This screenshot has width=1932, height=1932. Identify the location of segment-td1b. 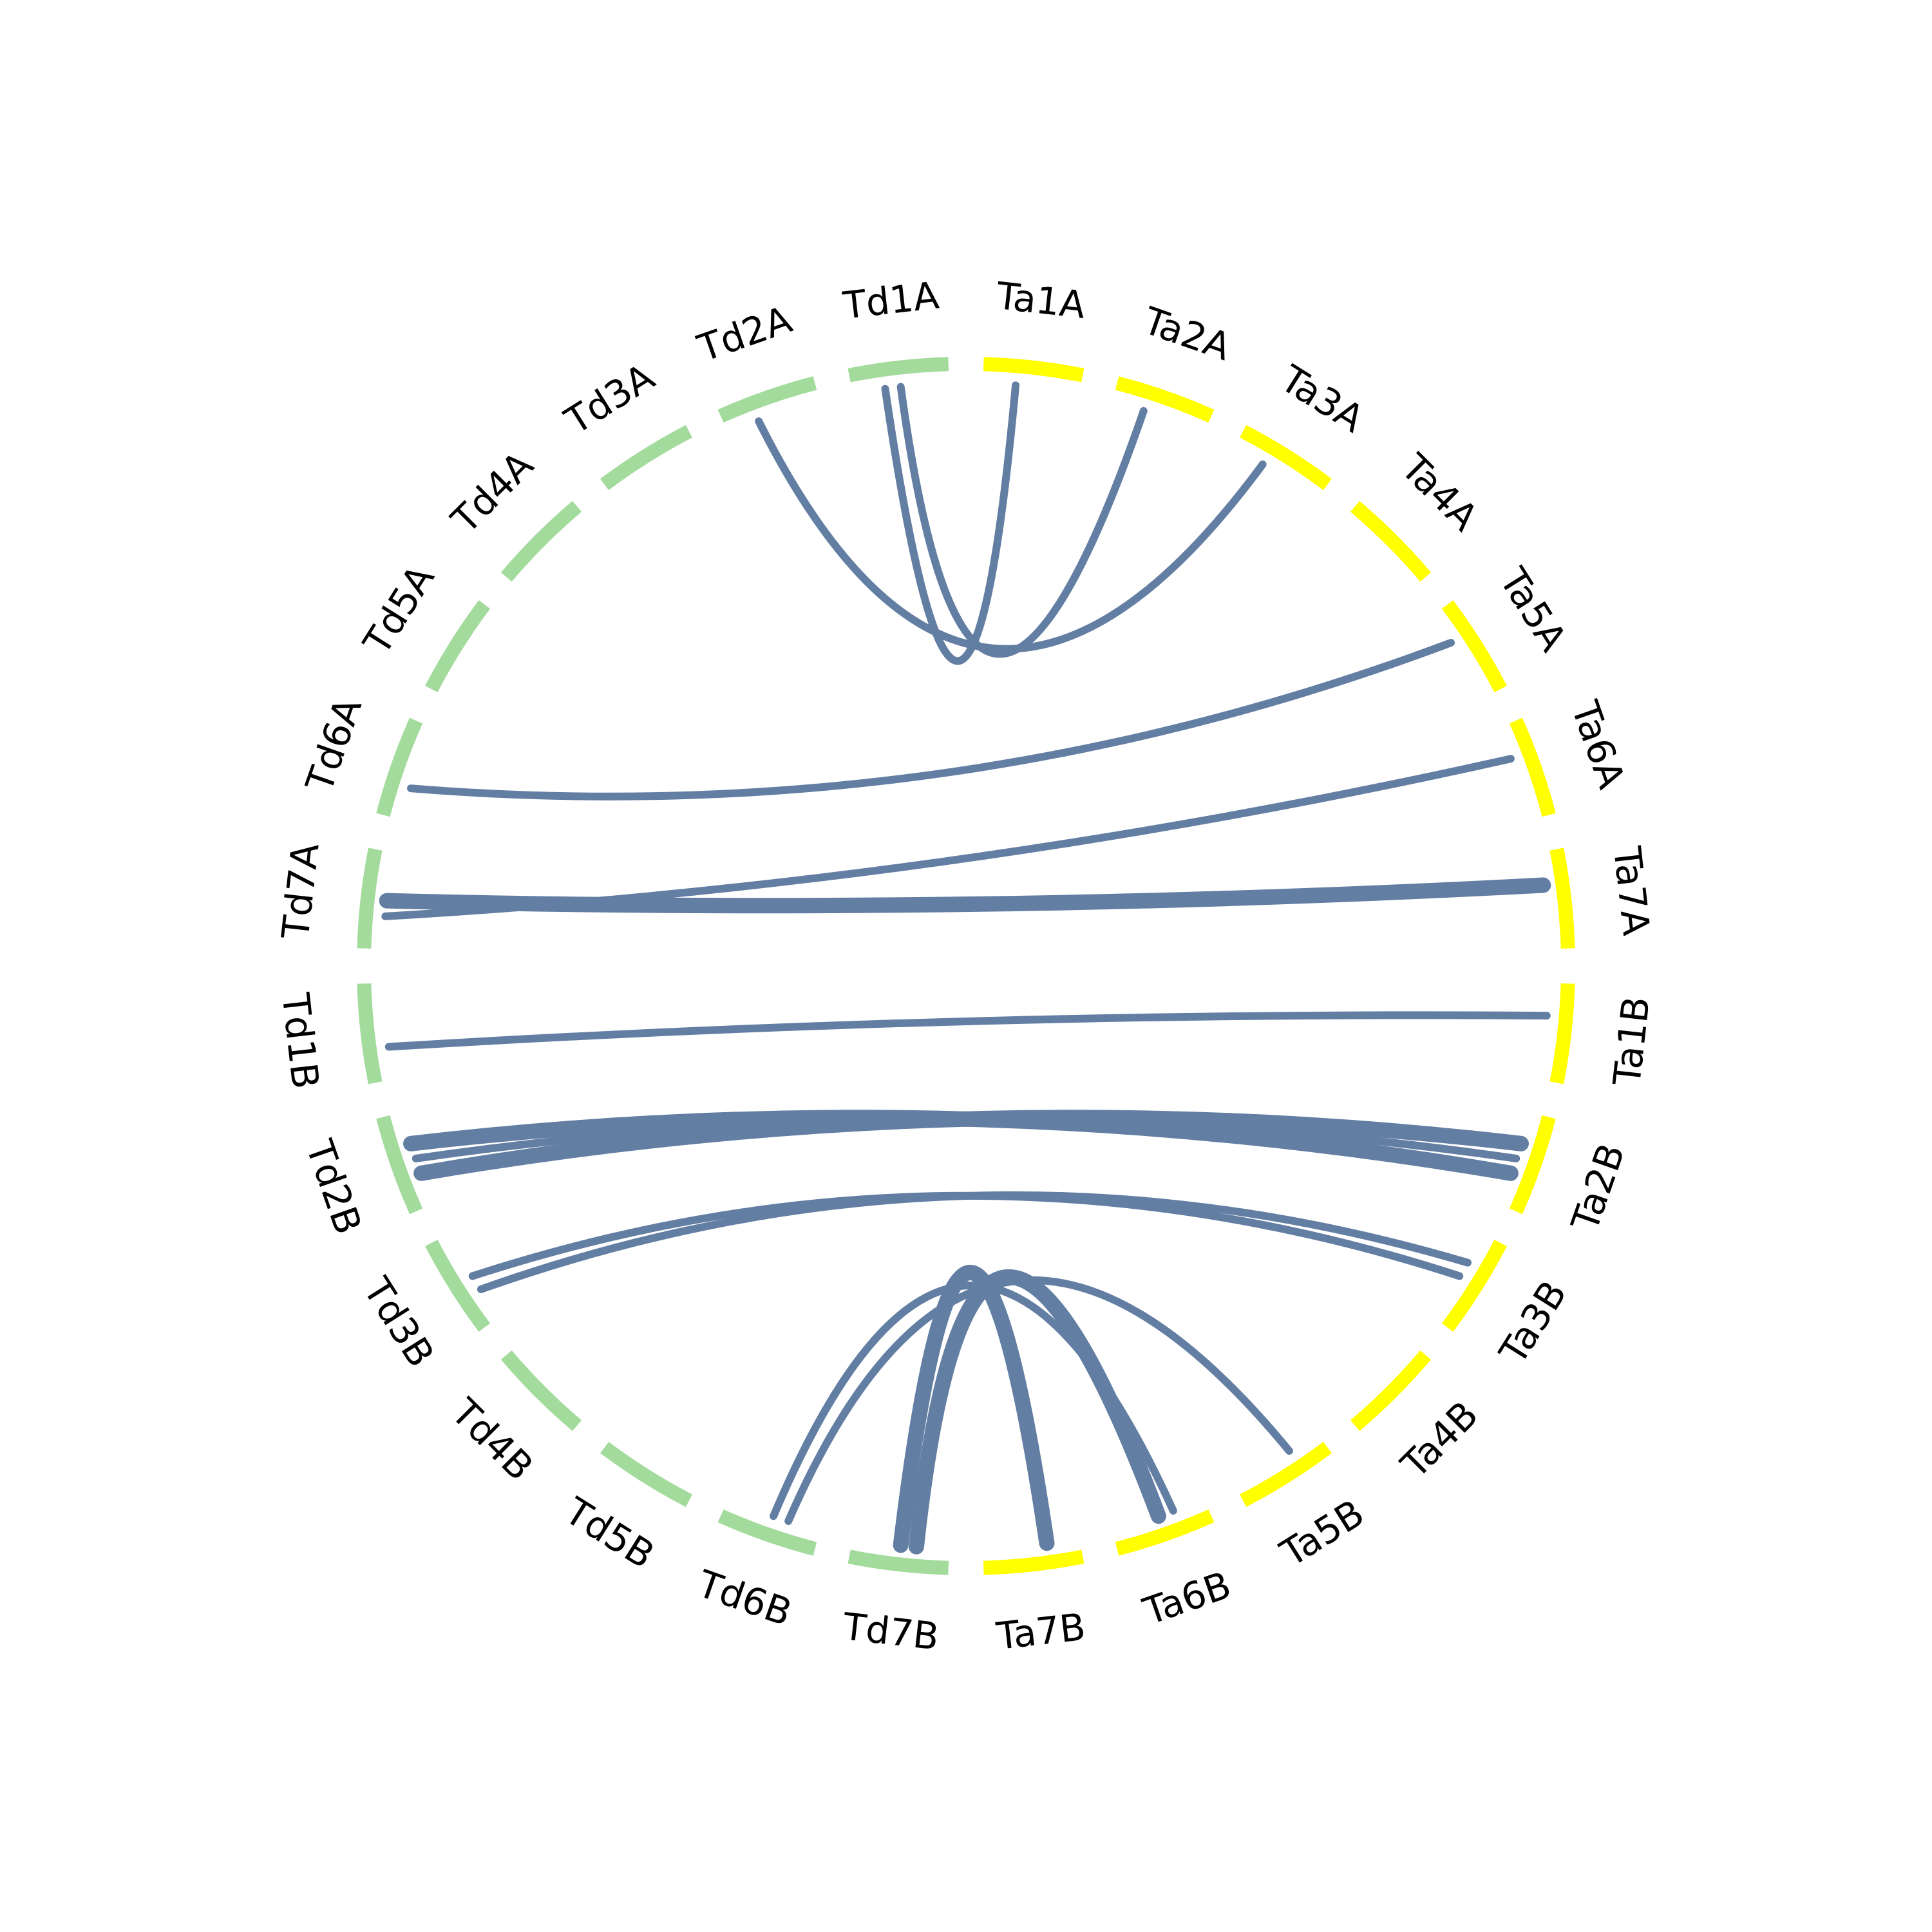
(370, 1033).